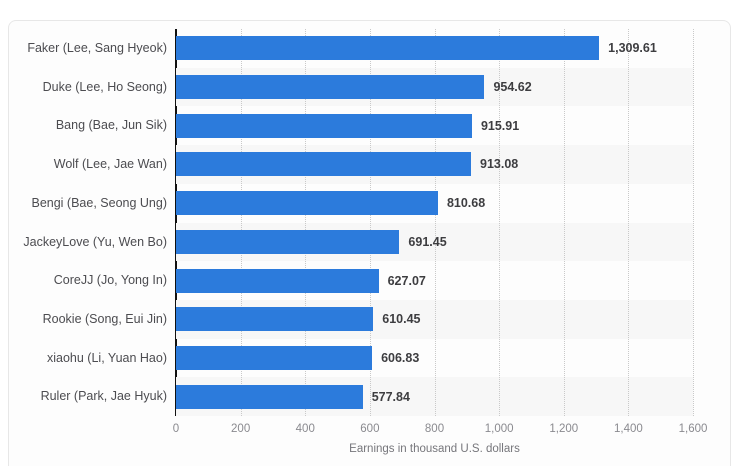 The width and height of the screenshot is (734, 466). Describe the element at coordinates (512, 87) in the screenshot. I see `value-label: 954.62` at that location.